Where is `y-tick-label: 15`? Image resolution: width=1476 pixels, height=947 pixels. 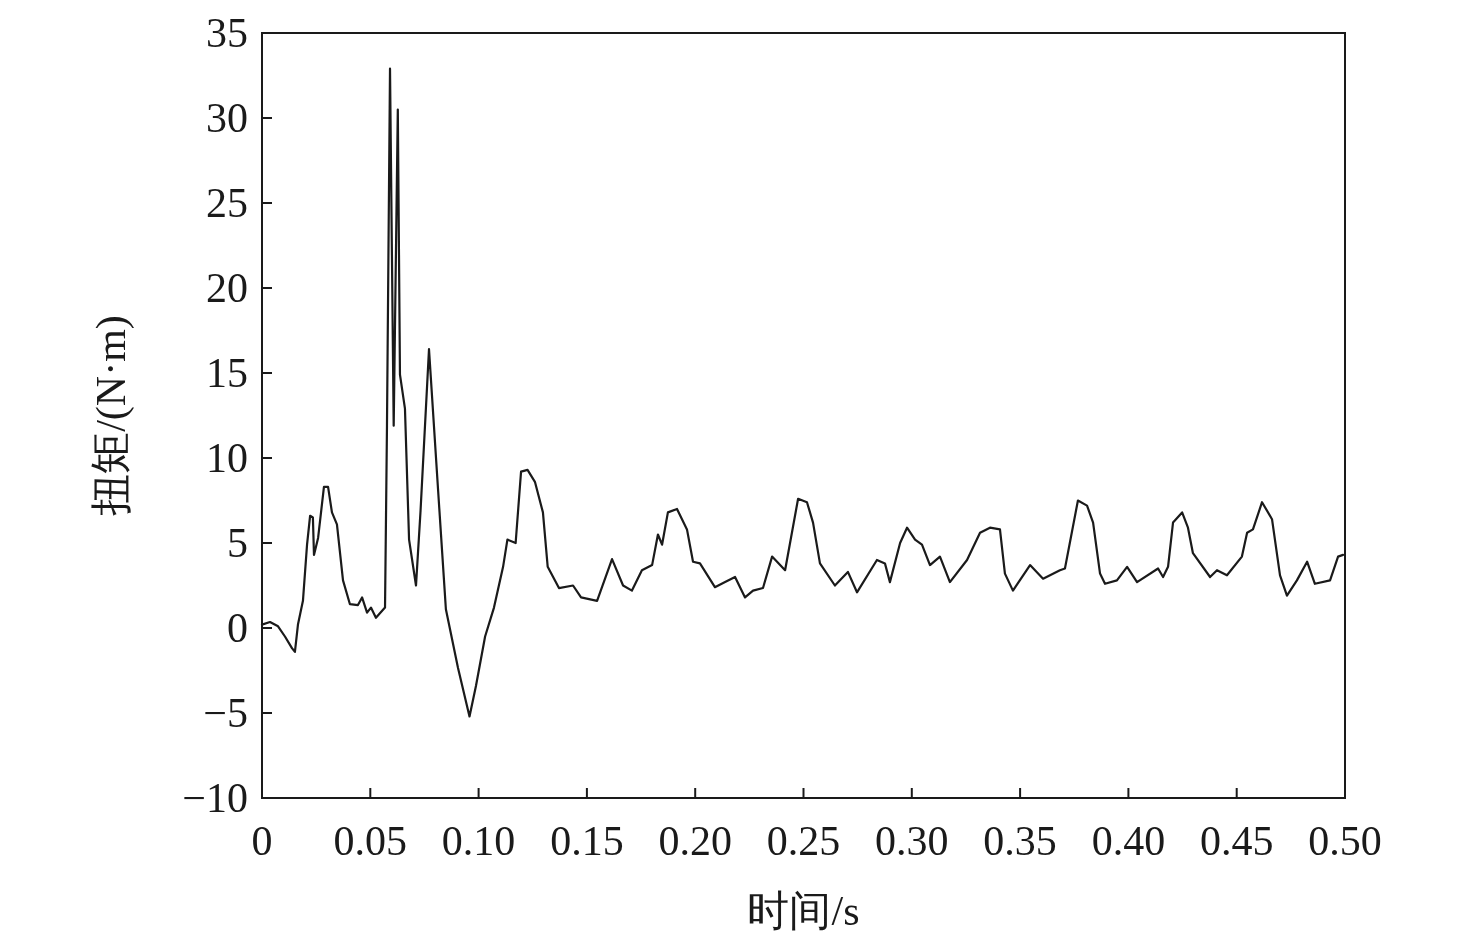 y-tick-label: 15 is located at coordinates (227, 373).